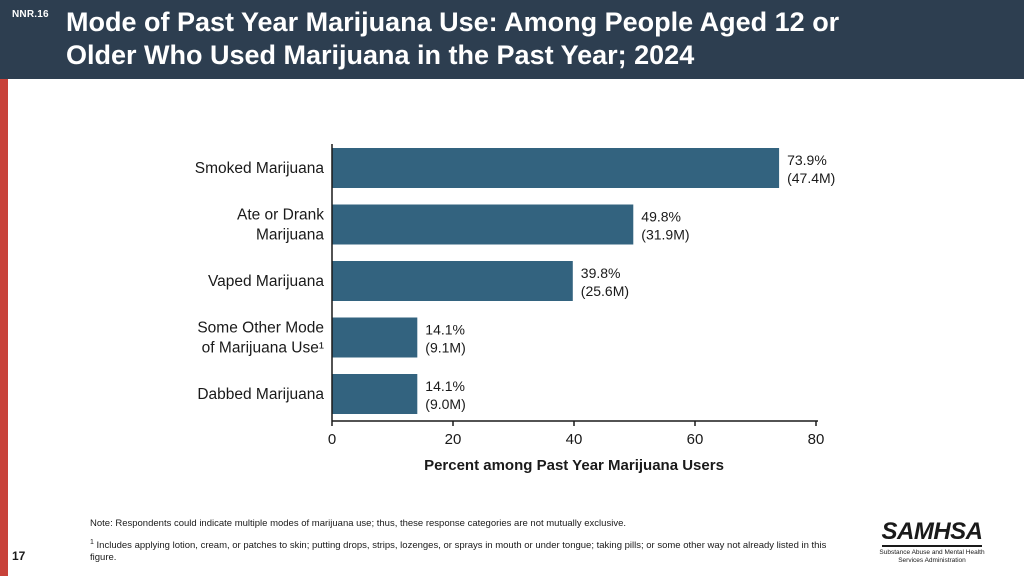  Describe the element at coordinates (807, 160) in the screenshot. I see `data-label-percent: 73.9%` at that location.